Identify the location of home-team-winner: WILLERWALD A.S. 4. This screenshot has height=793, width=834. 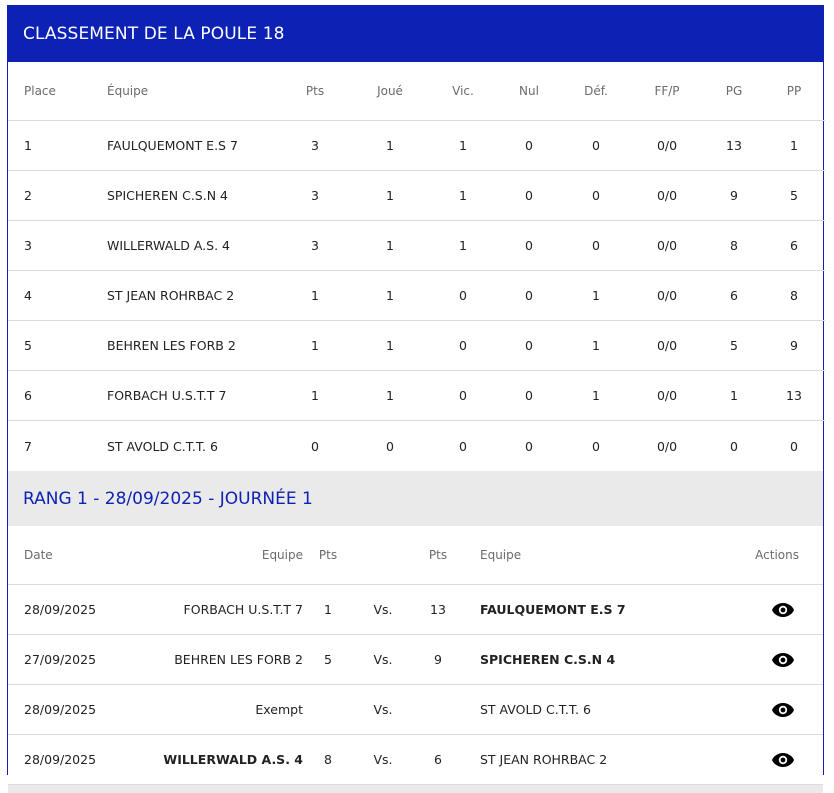
(226, 759).